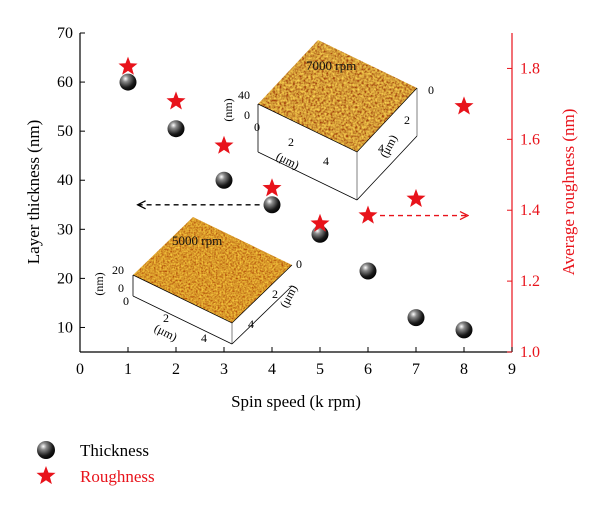  Describe the element at coordinates (464, 369) in the screenshot. I see `x-tick-label: 8` at that location.